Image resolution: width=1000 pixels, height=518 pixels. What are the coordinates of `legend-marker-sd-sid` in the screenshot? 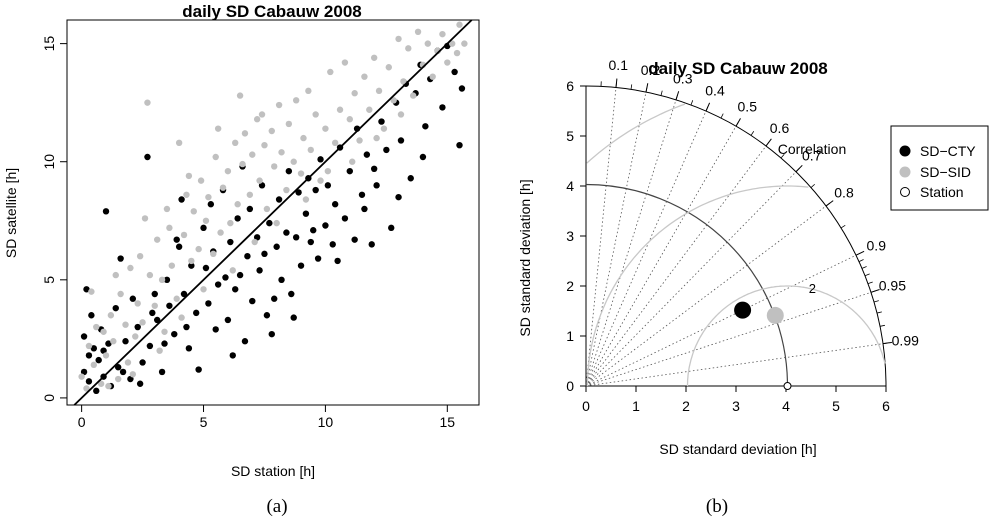 It's located at (905, 172).